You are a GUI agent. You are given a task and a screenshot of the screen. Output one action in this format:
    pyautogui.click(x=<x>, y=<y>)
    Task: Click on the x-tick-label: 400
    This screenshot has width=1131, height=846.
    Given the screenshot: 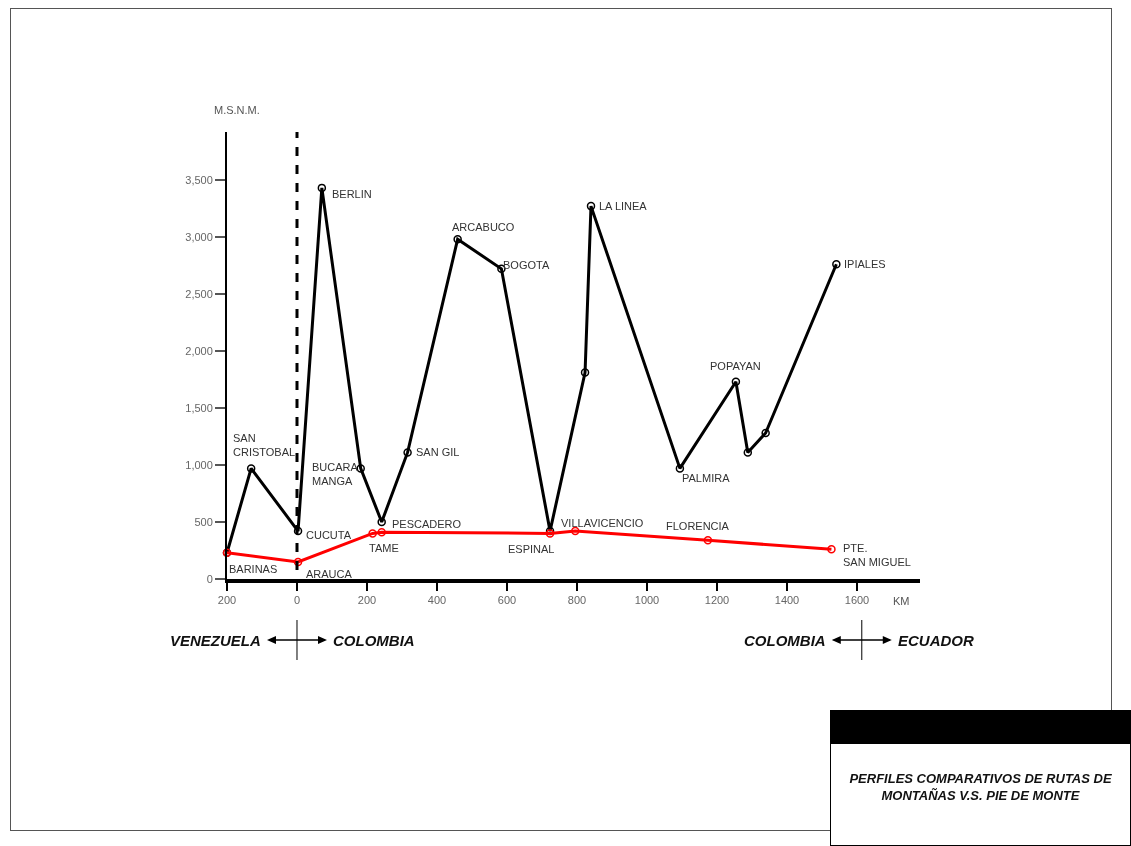 What is the action you would take?
    pyautogui.click(x=437, y=600)
    